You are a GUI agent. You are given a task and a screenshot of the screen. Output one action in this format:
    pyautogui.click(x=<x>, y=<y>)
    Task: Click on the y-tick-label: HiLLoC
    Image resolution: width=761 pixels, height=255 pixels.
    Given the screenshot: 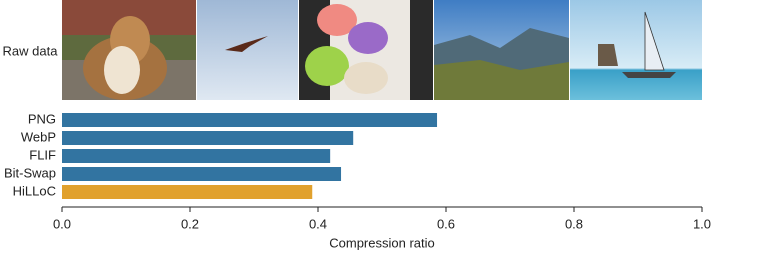 What is the action you would take?
    pyautogui.click(x=34, y=190)
    